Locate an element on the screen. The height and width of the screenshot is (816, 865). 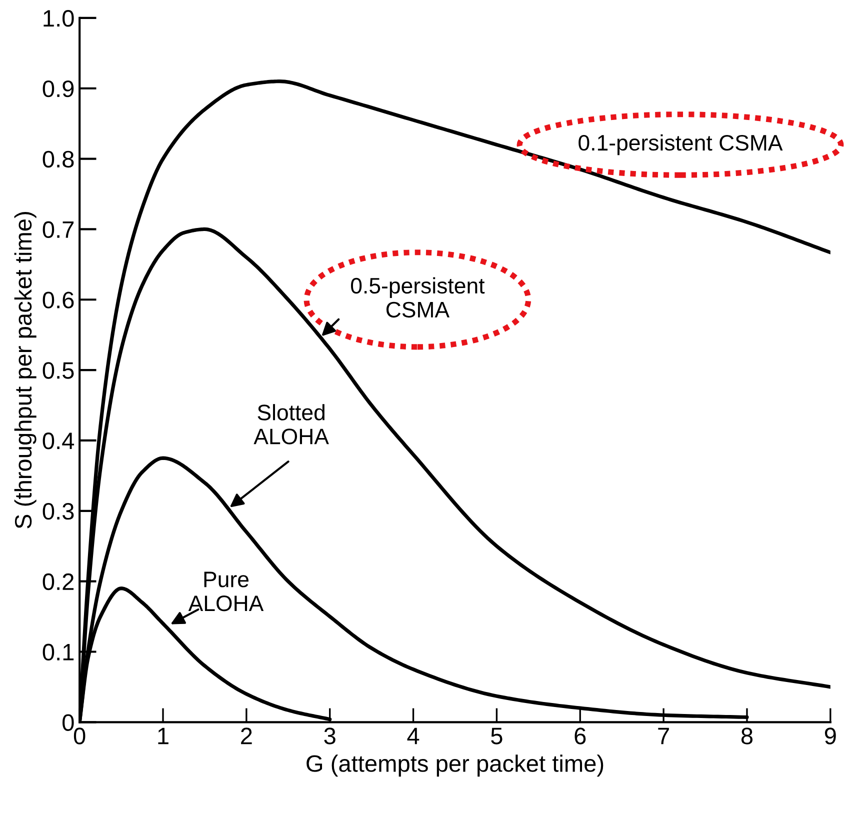
x-tick-label: 8 is located at coordinates (747, 736).